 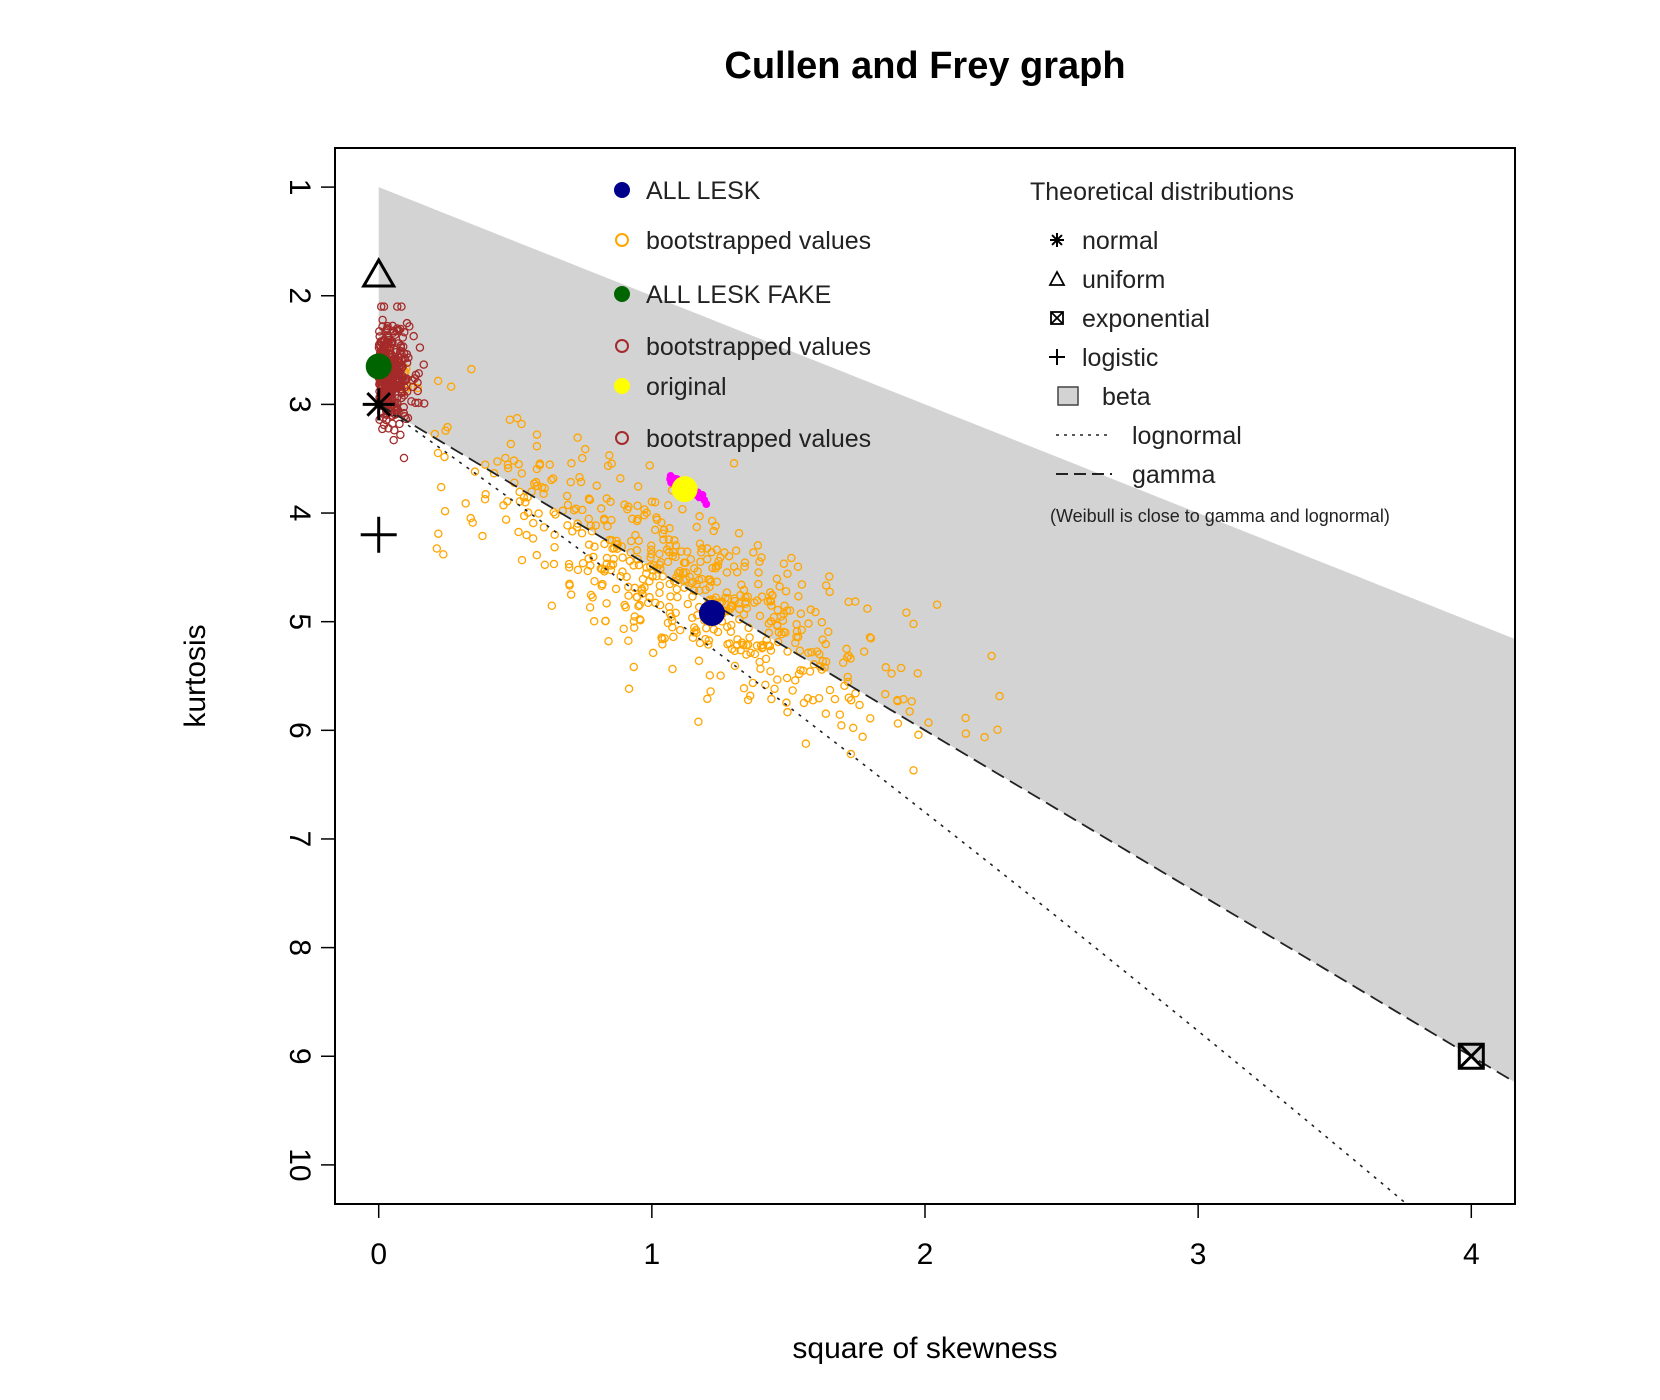 What do you see at coordinates (1120, 241) in the screenshot?
I see `legend-theoretical-label: normal` at bounding box center [1120, 241].